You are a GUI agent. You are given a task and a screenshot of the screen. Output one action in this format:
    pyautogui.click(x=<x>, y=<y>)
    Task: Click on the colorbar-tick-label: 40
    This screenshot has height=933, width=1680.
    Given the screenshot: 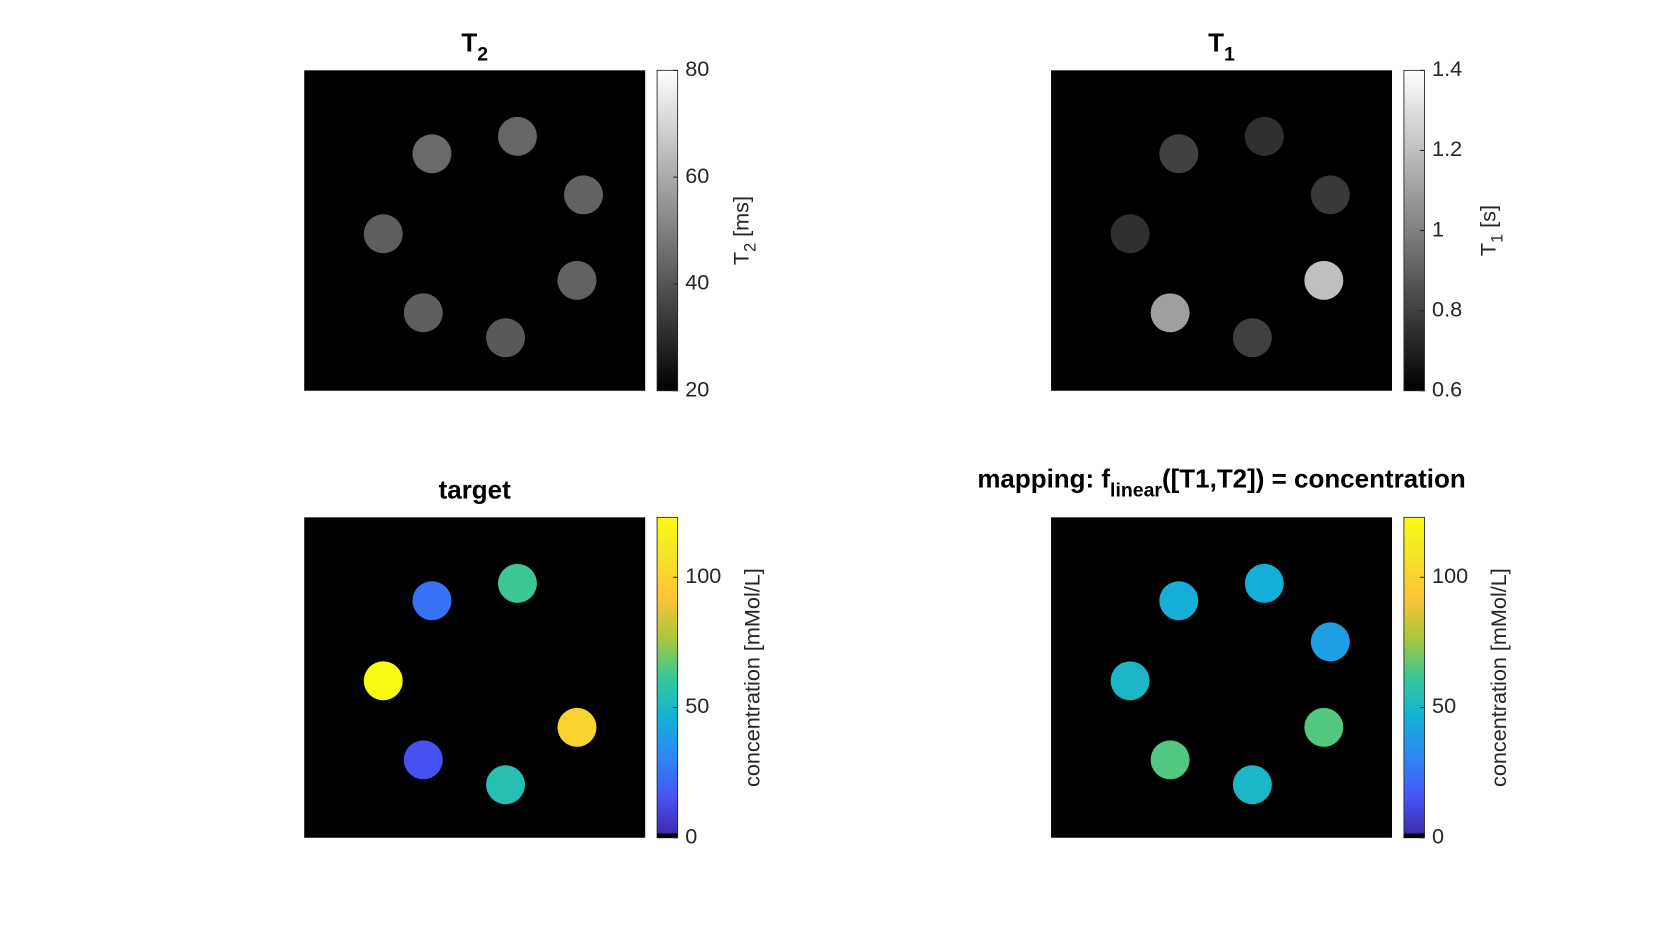 What is the action you would take?
    pyautogui.click(x=697, y=282)
    